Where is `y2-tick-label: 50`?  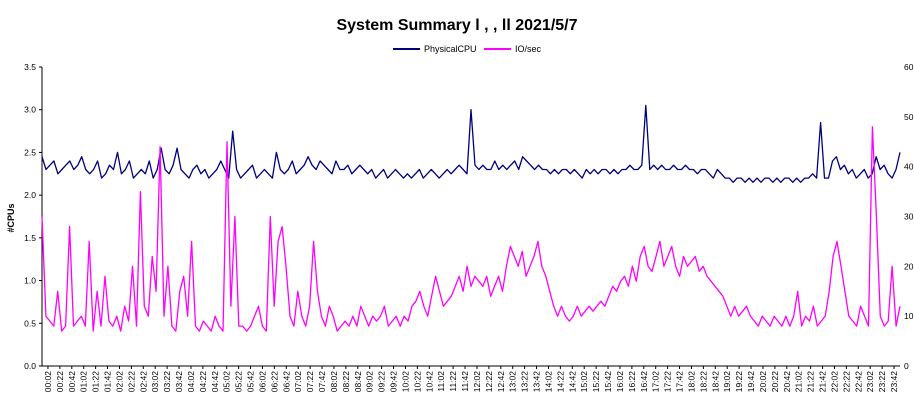
y2-tick-label: 50 is located at coordinates (909, 117).